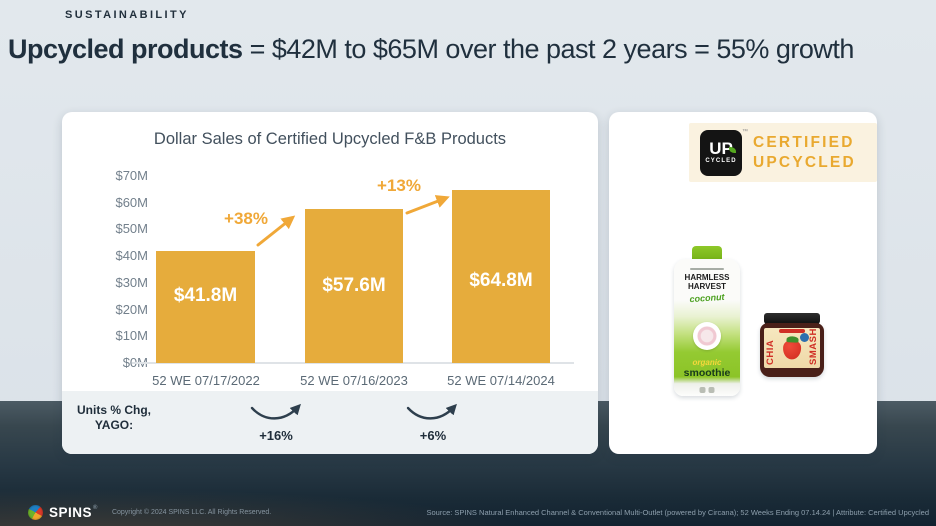  Describe the element at coordinates (95, 508) in the screenshot. I see `registered-symbol: ®` at that location.